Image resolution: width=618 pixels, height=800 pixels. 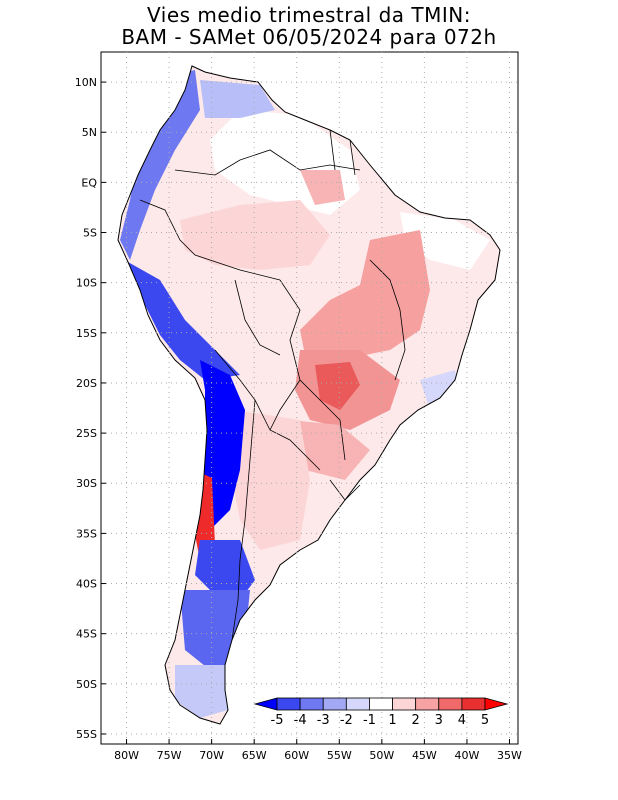 What do you see at coordinates (237, 99) in the screenshot?
I see `bias-region-light-cold-colombia` at bounding box center [237, 99].